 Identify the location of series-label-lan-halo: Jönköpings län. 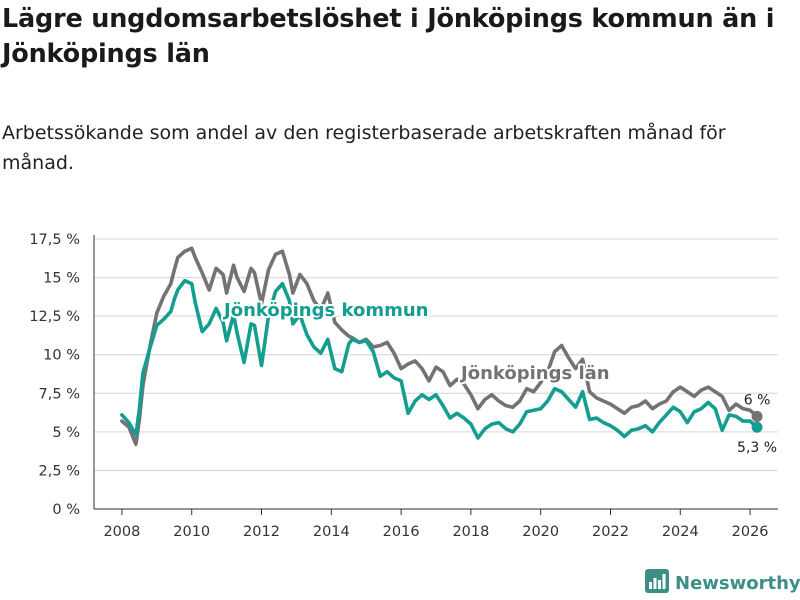
(534, 373).